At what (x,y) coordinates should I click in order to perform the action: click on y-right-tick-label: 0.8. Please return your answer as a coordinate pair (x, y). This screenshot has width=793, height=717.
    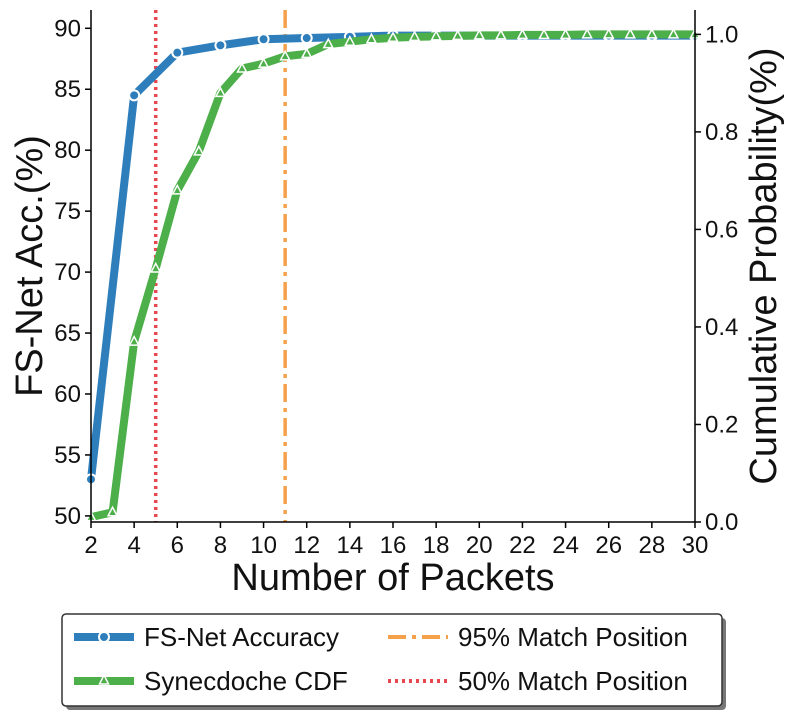
    Looking at the image, I should click on (721, 132).